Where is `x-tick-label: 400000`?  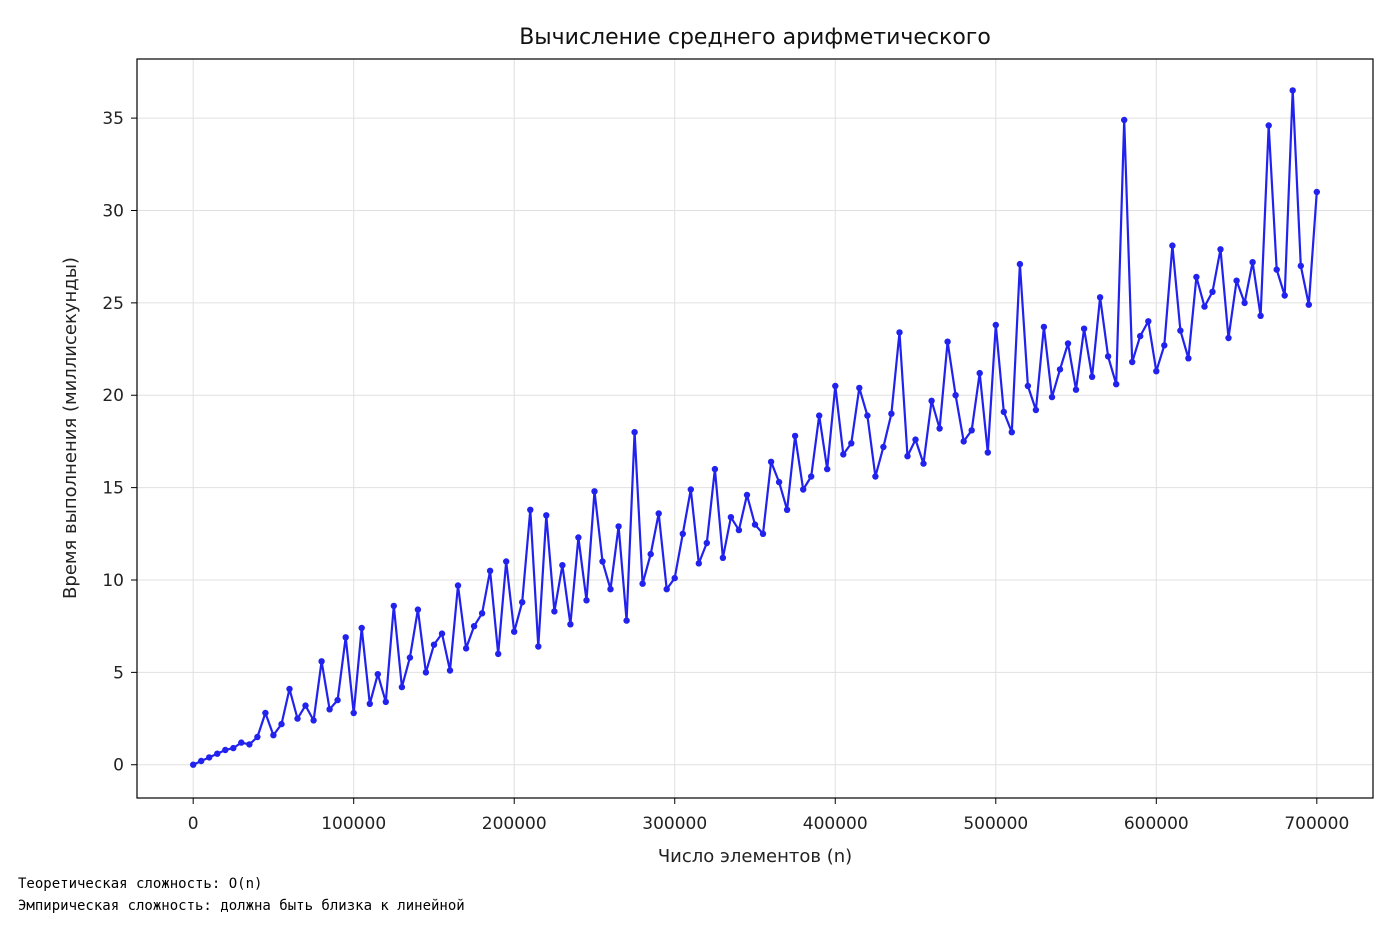
x-tick-label: 400000 is located at coordinates (835, 824).